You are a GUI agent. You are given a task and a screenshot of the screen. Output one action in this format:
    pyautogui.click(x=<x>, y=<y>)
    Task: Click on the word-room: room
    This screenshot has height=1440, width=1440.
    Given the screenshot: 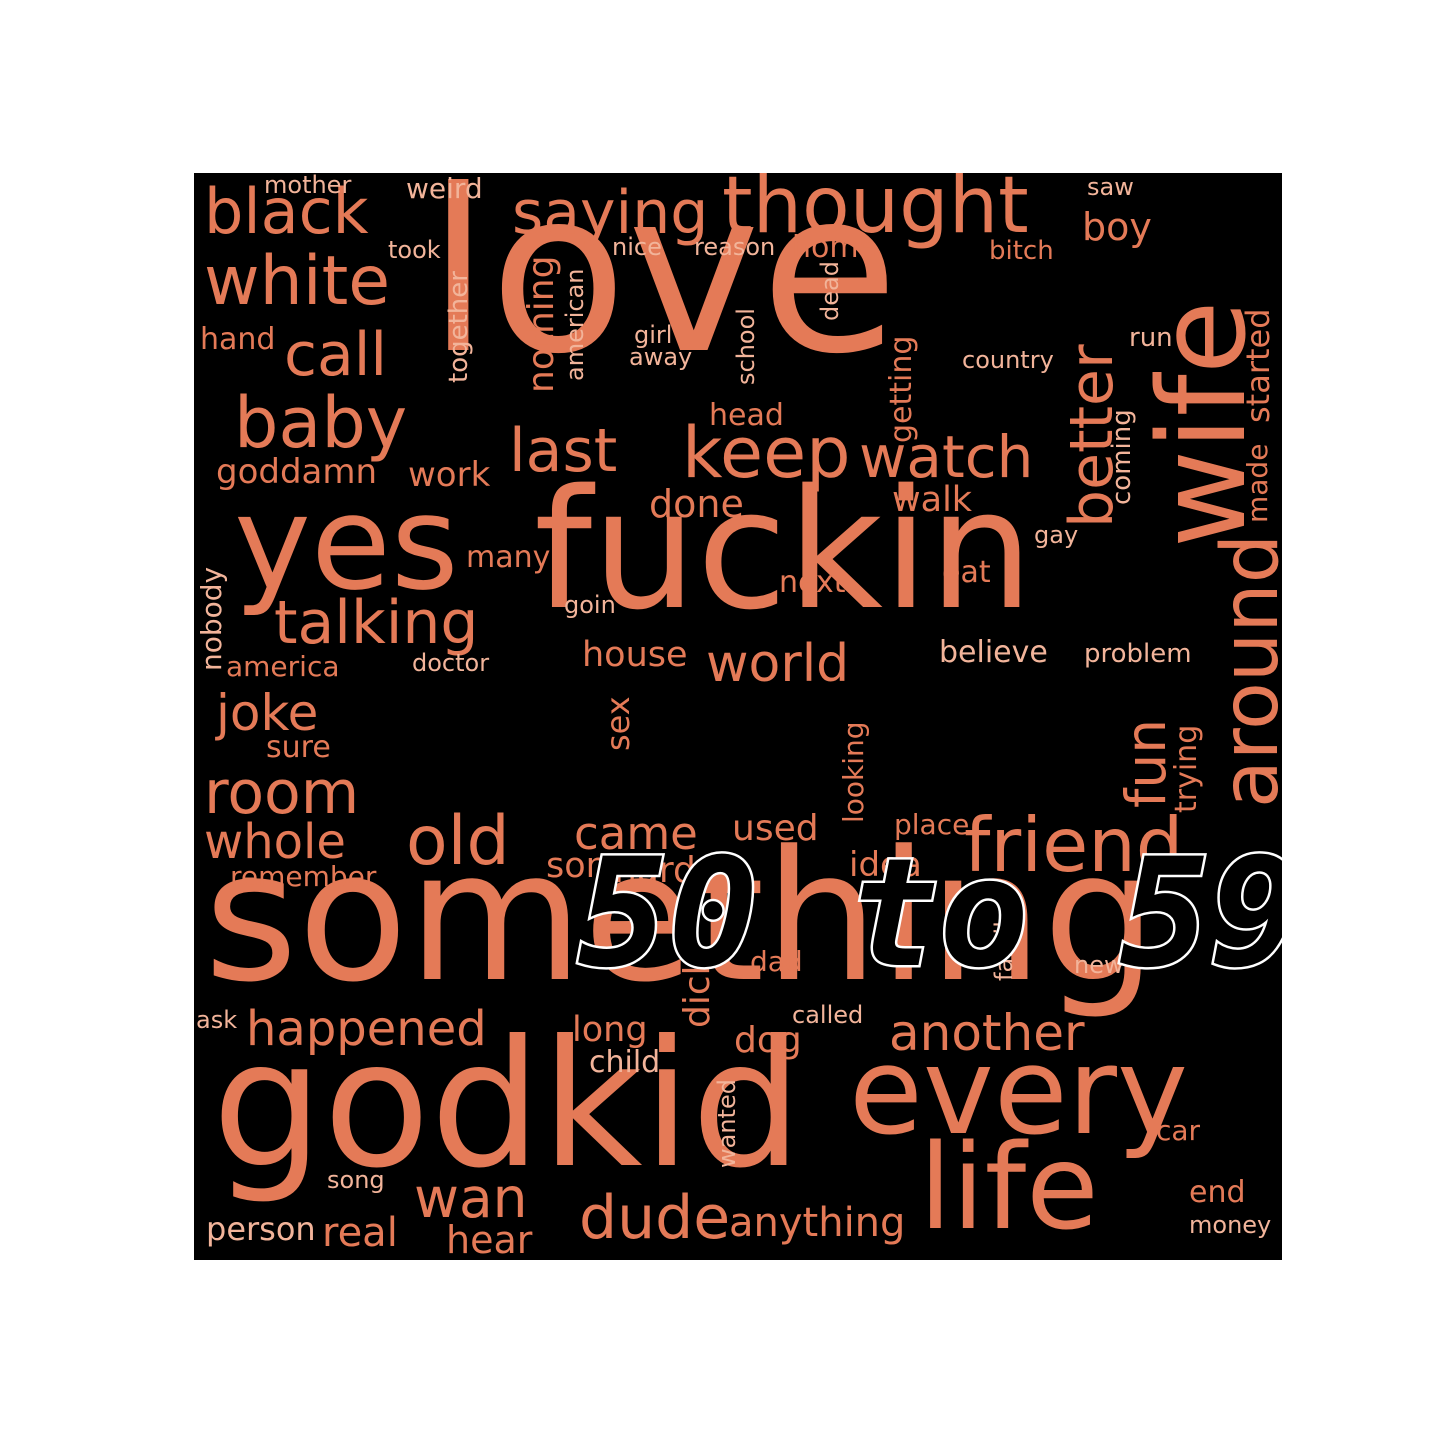 What is the action you would take?
    pyautogui.click(x=282, y=793)
    